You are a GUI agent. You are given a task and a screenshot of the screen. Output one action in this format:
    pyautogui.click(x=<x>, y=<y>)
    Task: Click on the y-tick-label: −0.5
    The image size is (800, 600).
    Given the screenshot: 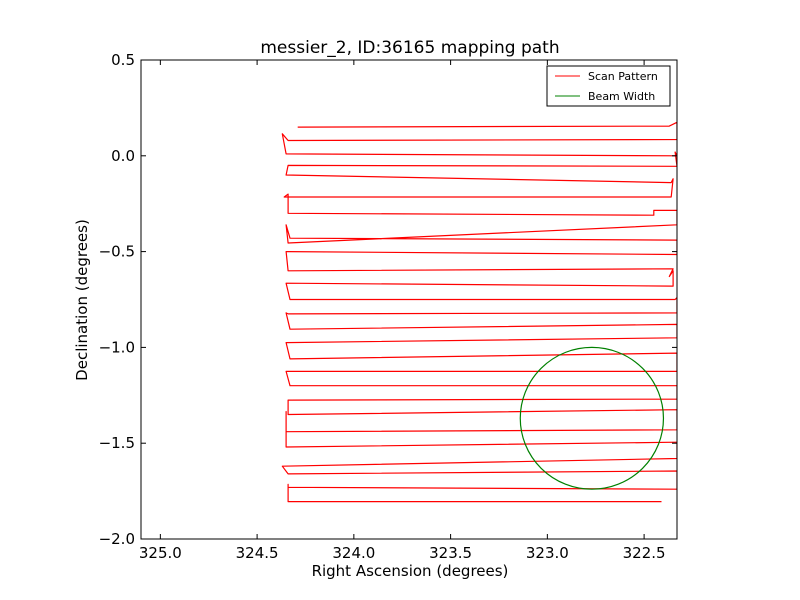 What is the action you would take?
    pyautogui.click(x=117, y=252)
    